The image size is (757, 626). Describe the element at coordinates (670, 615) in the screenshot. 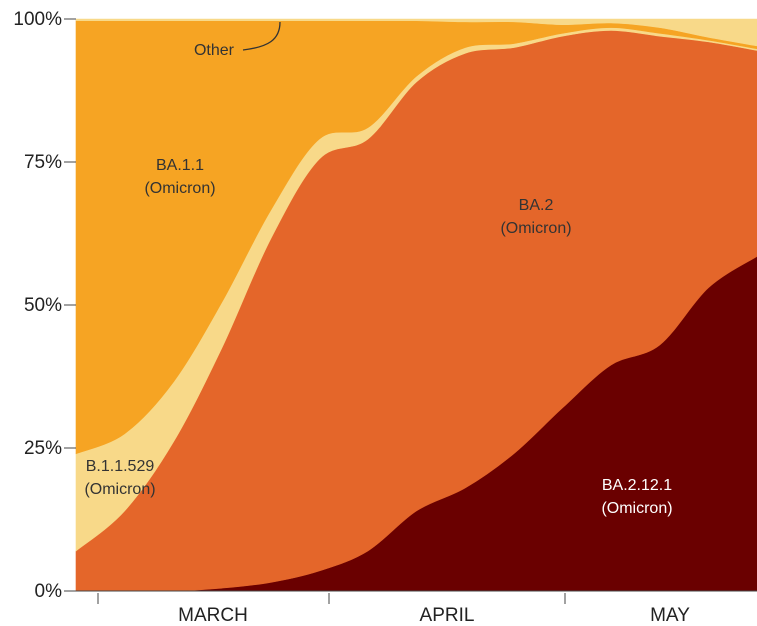

I see `x-tick-label: MAY` at that location.